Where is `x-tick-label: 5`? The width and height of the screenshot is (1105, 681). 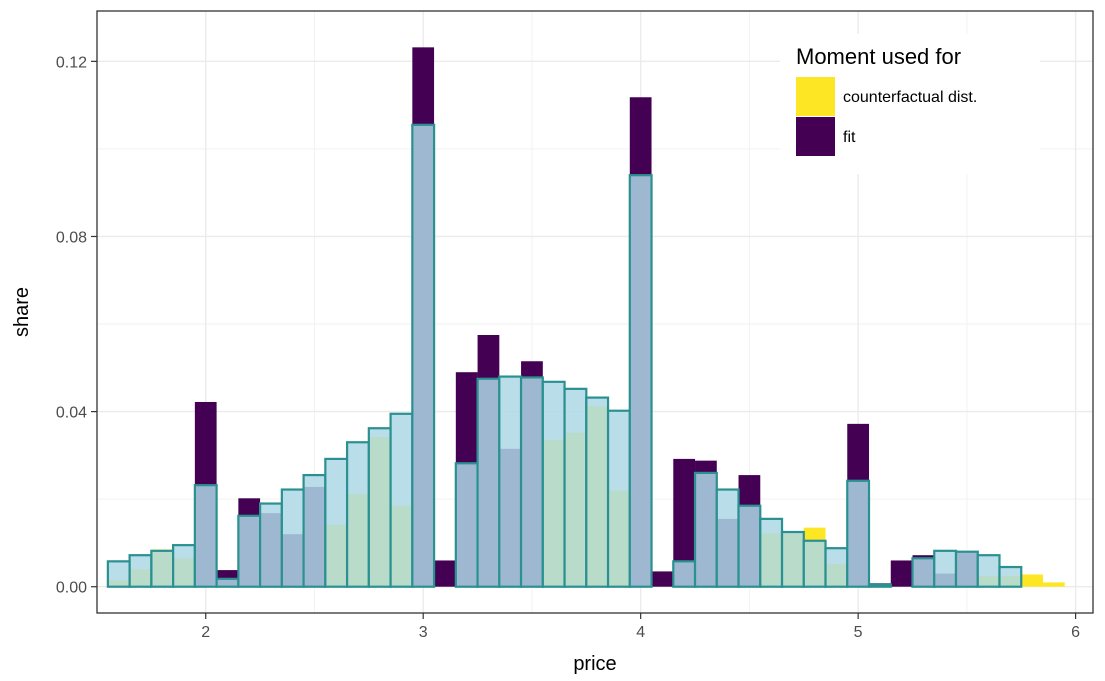 x-tick-label: 5 is located at coordinates (858, 632).